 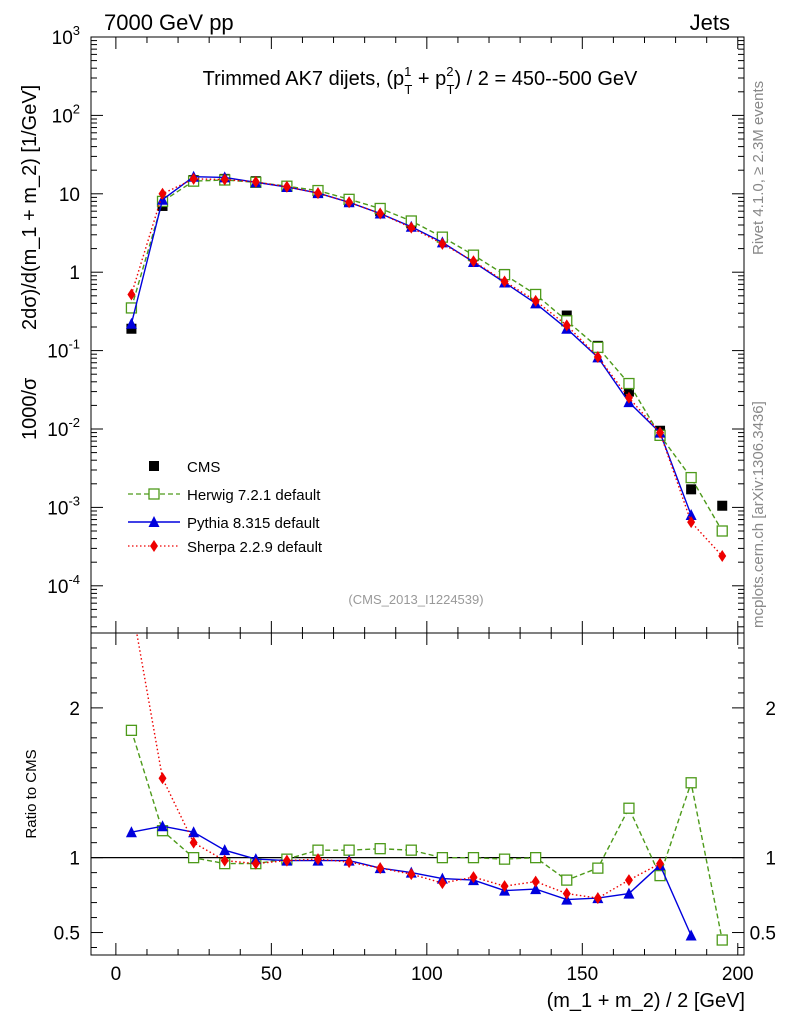 I want to click on legend-label-herwig: Herwig 7.2.1 default, so click(x=254, y=495).